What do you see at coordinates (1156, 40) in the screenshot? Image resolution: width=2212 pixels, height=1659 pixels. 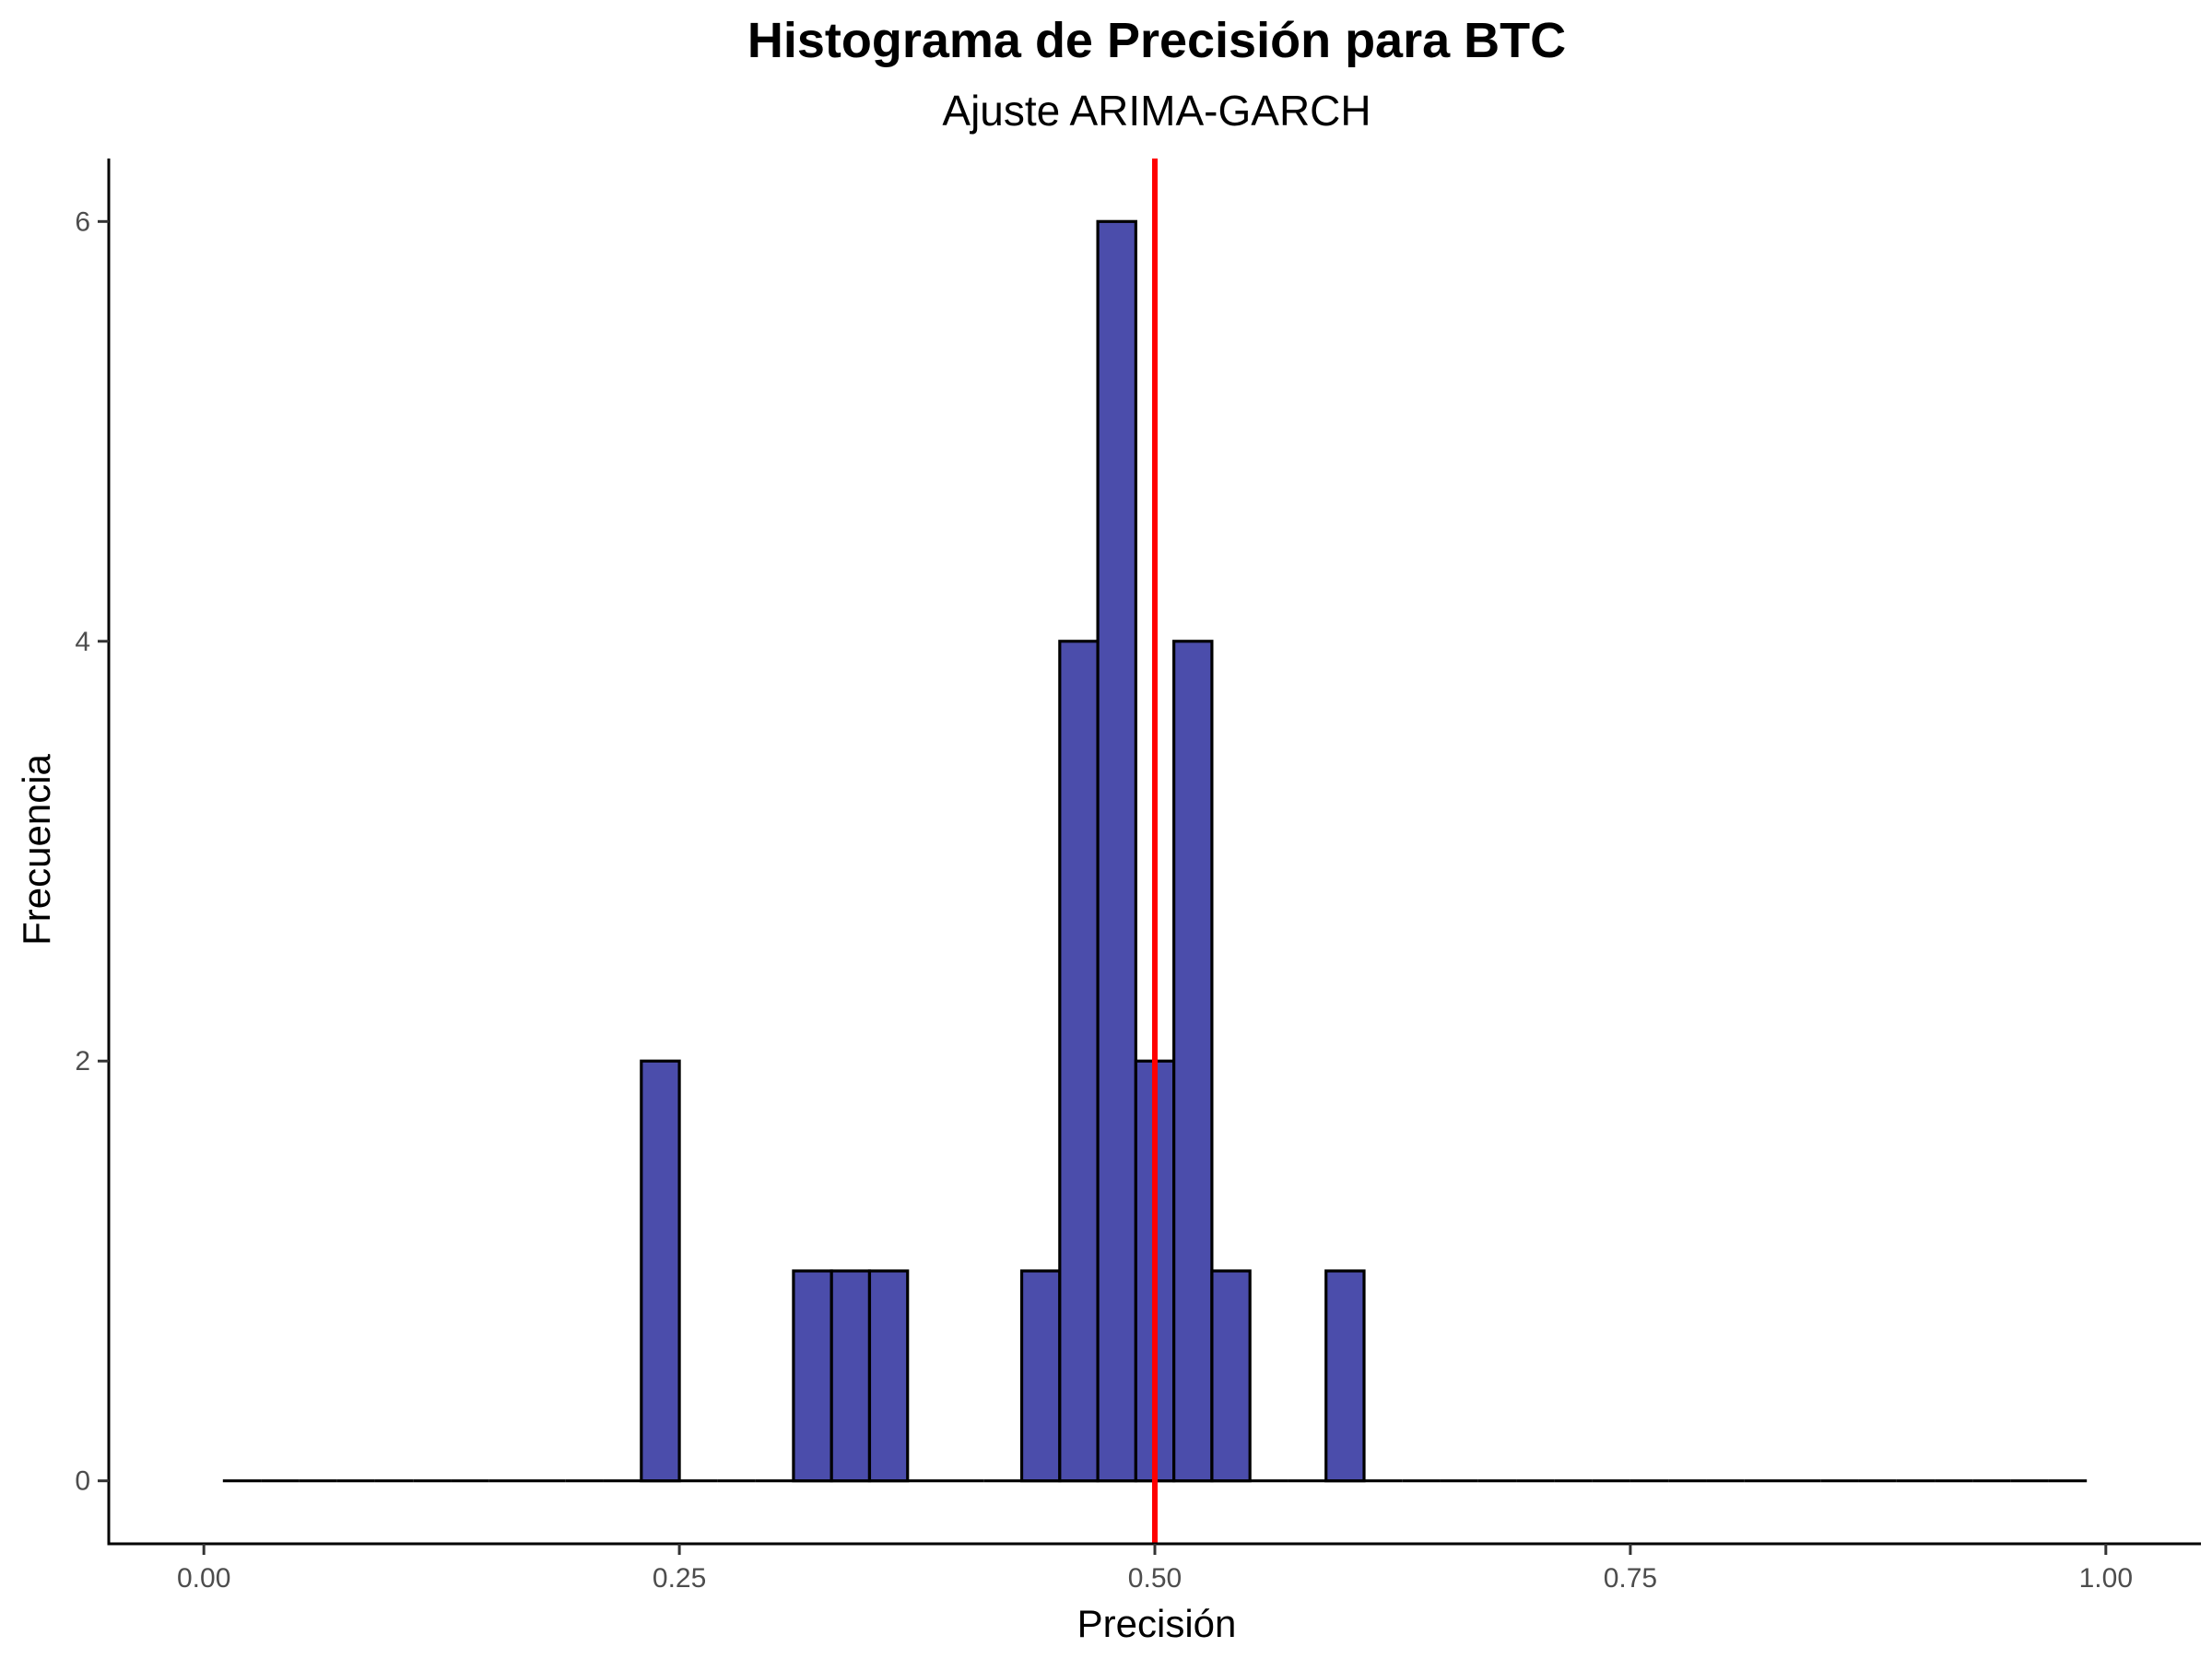 I see `chart-title: Histograma de Precisión para BTC` at bounding box center [1156, 40].